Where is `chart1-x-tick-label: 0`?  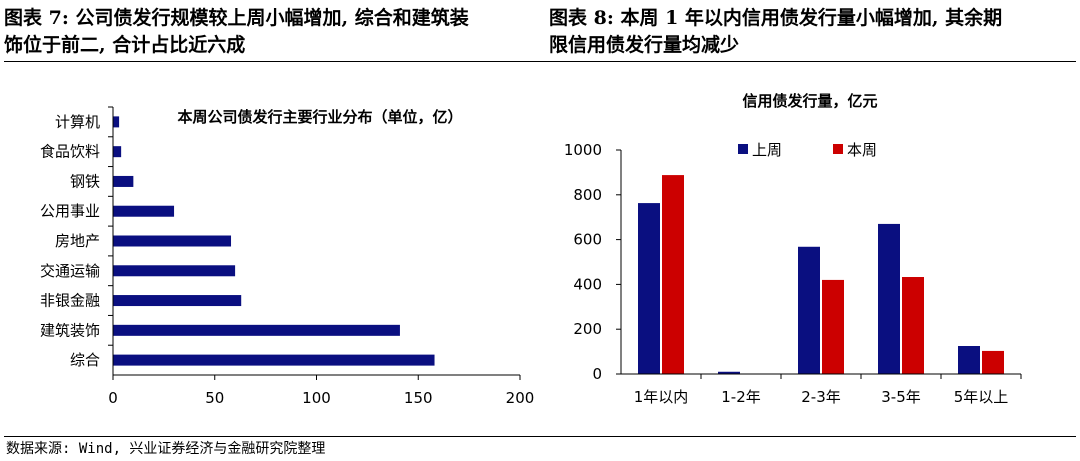
chart1-x-tick-label: 0 is located at coordinates (113, 398).